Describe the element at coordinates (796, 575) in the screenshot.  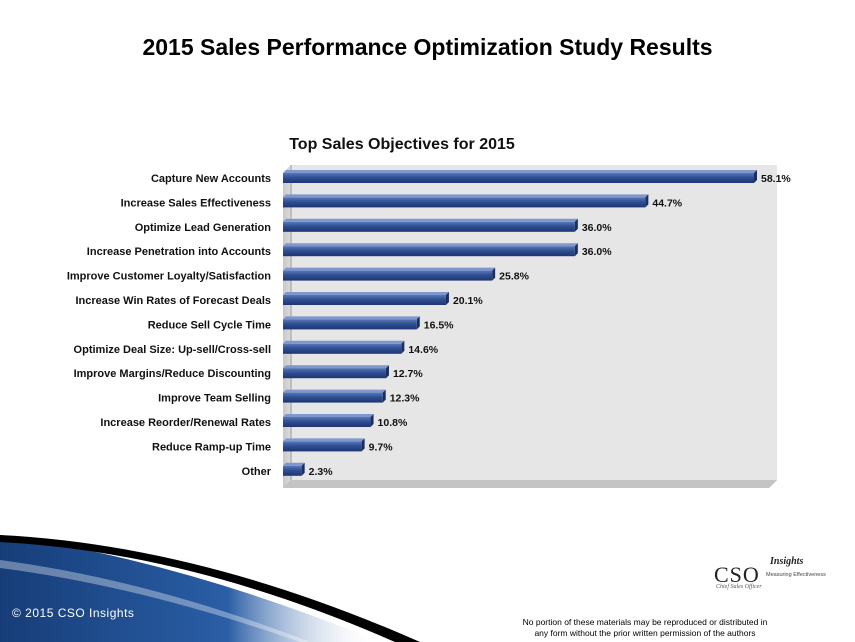
I see `logo-tagline: Measuring Effectiveness` at that location.